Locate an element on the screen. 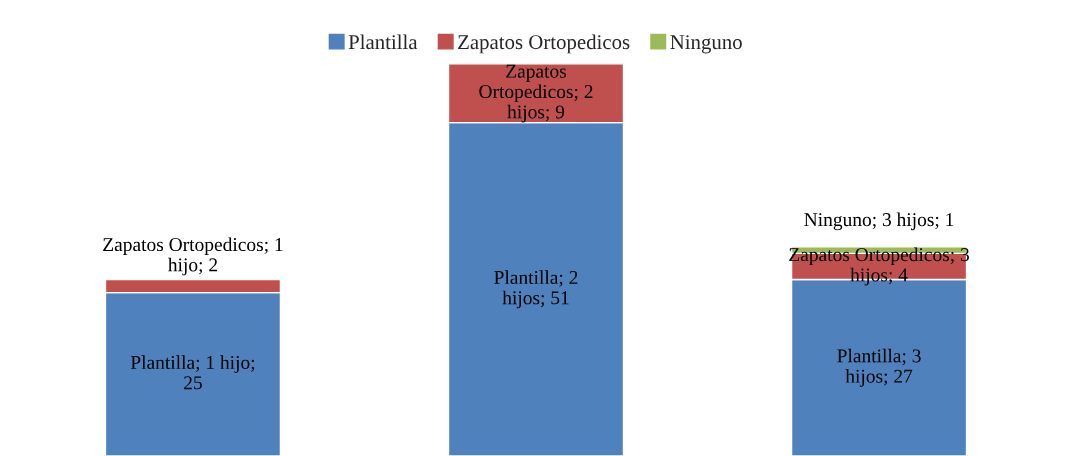 The height and width of the screenshot is (456, 1072). legend-label: Zapatos Ortopedicos is located at coordinates (544, 44).